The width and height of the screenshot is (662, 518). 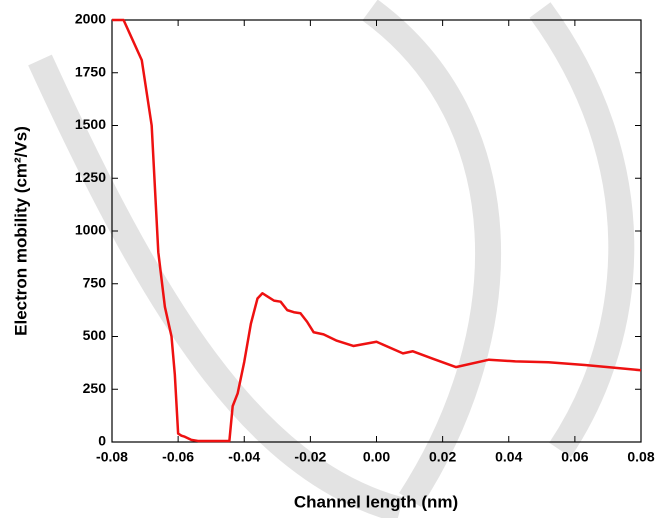 I want to click on x-tick-label: -0.08, so click(x=112, y=457).